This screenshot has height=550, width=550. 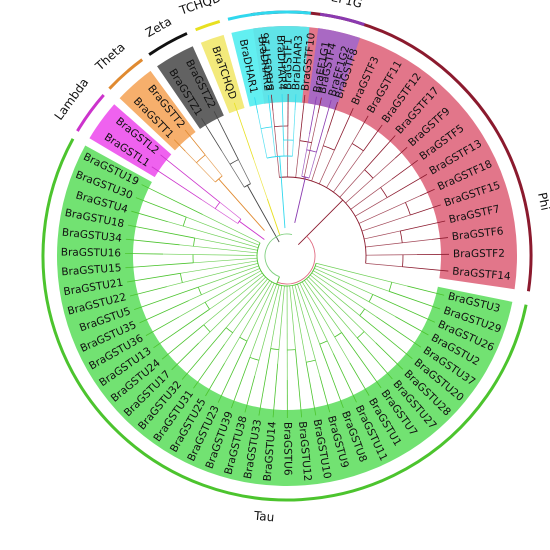 What do you see at coordinates (263, 517) in the screenshot?
I see `group-label-tau: Tau` at bounding box center [263, 517].